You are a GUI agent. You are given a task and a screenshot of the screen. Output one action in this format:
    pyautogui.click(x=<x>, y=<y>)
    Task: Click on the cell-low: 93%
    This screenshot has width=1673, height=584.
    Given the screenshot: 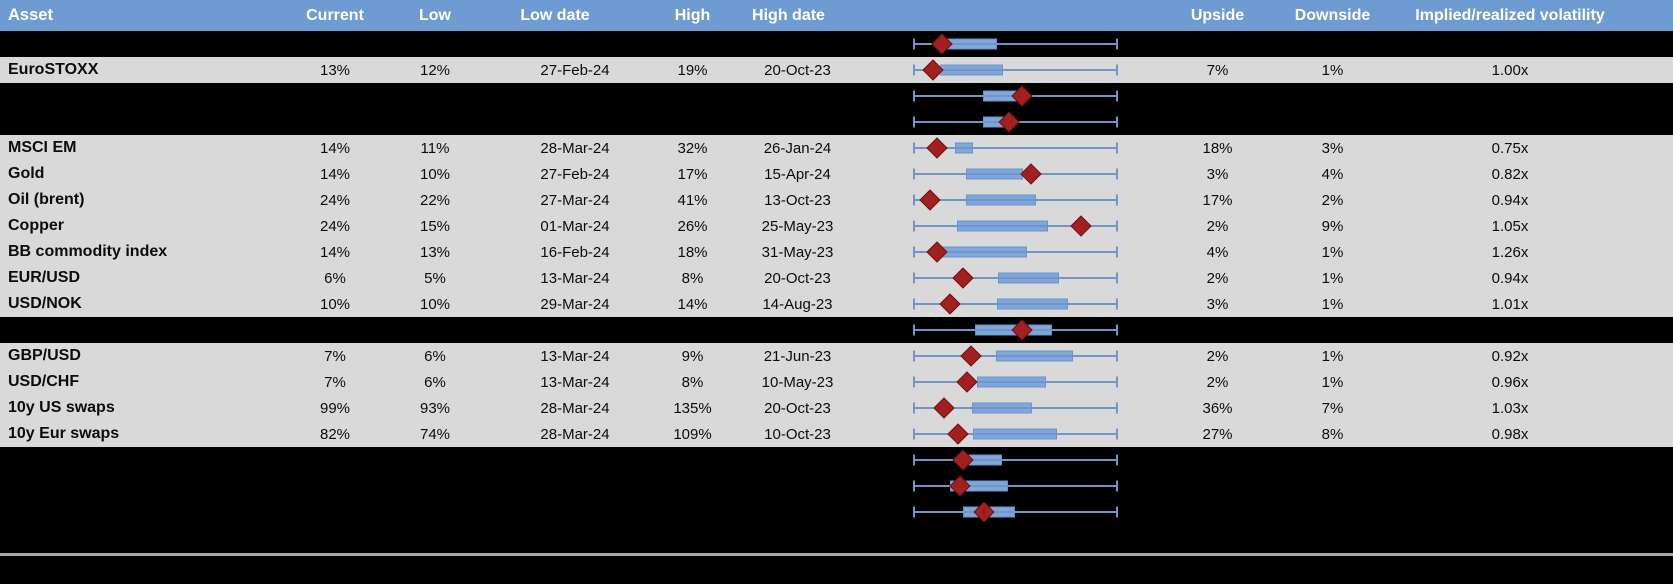 What is the action you would take?
    pyautogui.click(x=435, y=408)
    